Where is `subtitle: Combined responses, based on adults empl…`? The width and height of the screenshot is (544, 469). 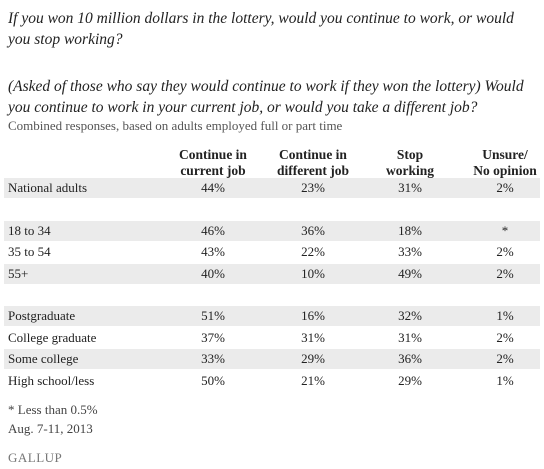
subtitle: Combined responses, based on adults empl… is located at coordinates (175, 125).